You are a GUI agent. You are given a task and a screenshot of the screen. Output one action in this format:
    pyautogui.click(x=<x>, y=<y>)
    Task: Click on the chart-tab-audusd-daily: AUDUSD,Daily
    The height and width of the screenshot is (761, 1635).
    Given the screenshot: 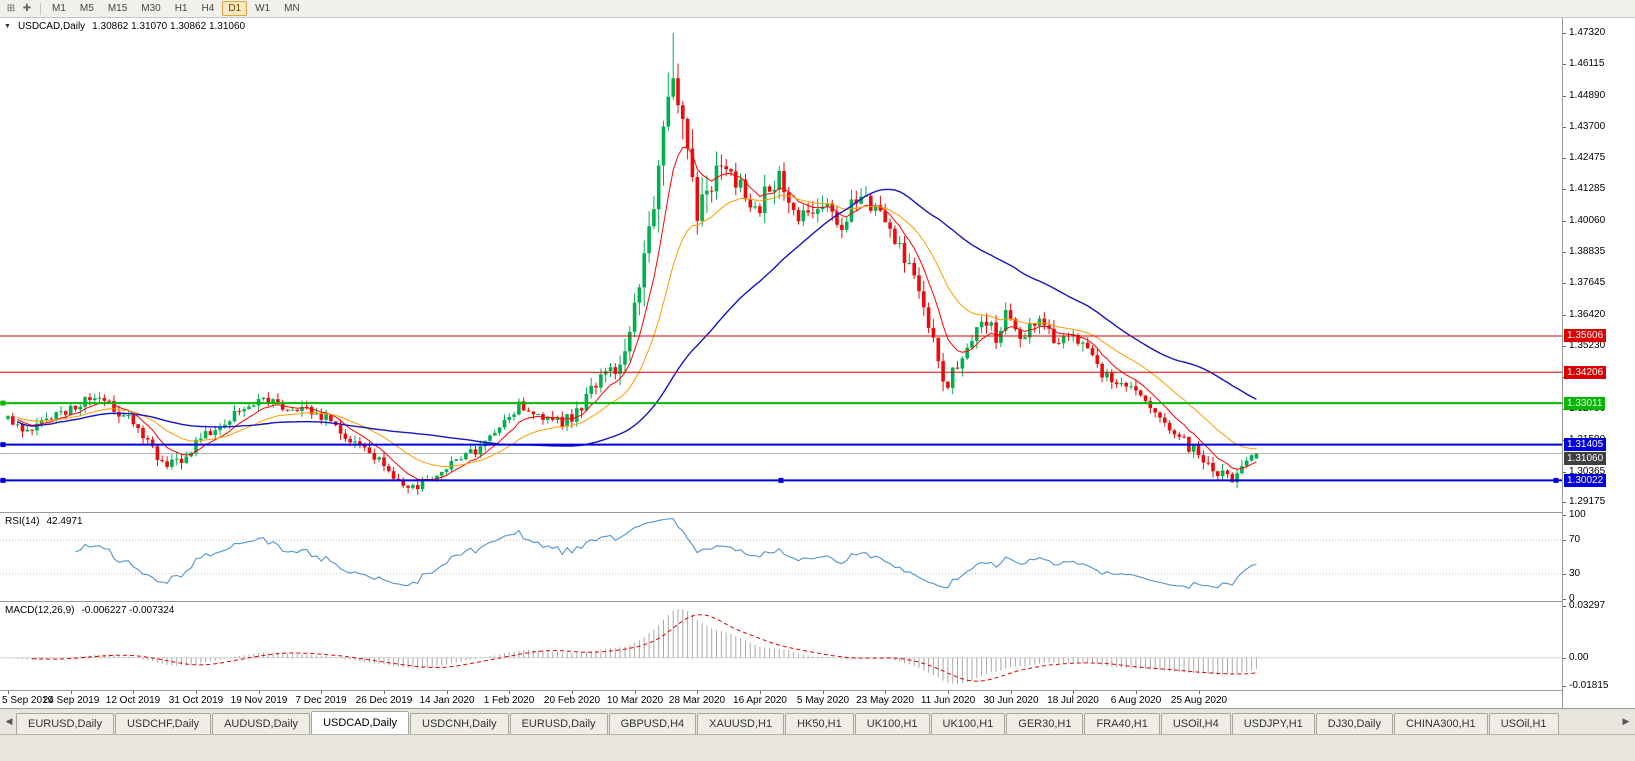 What is the action you would take?
    pyautogui.click(x=261, y=723)
    